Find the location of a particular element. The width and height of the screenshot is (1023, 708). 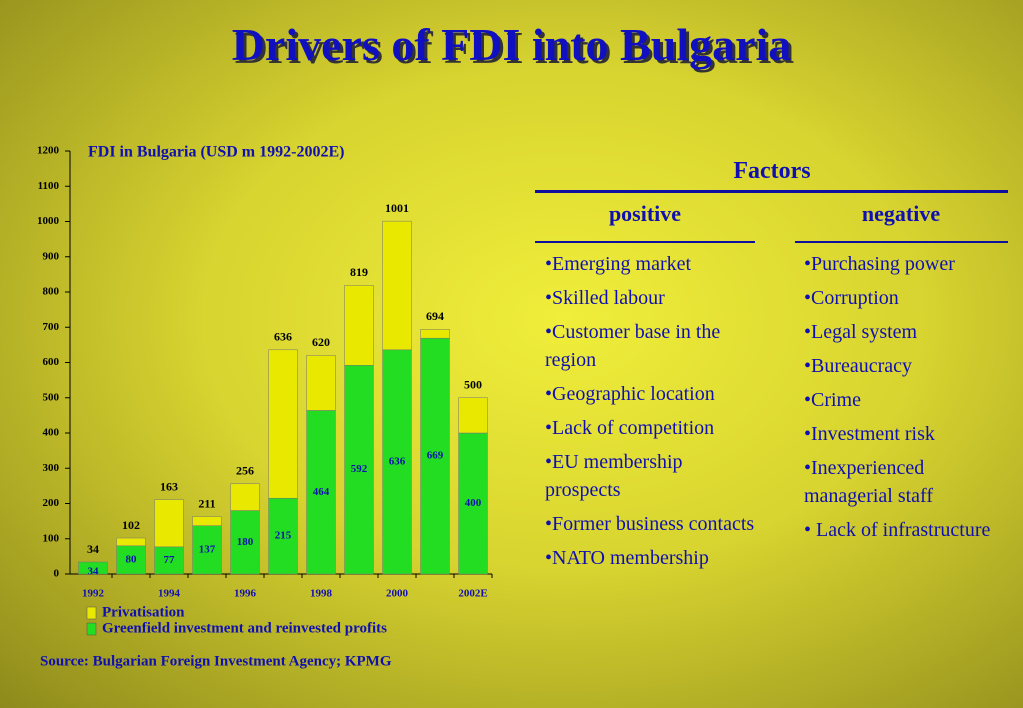

negative-header: negative is located at coordinates (901, 213).